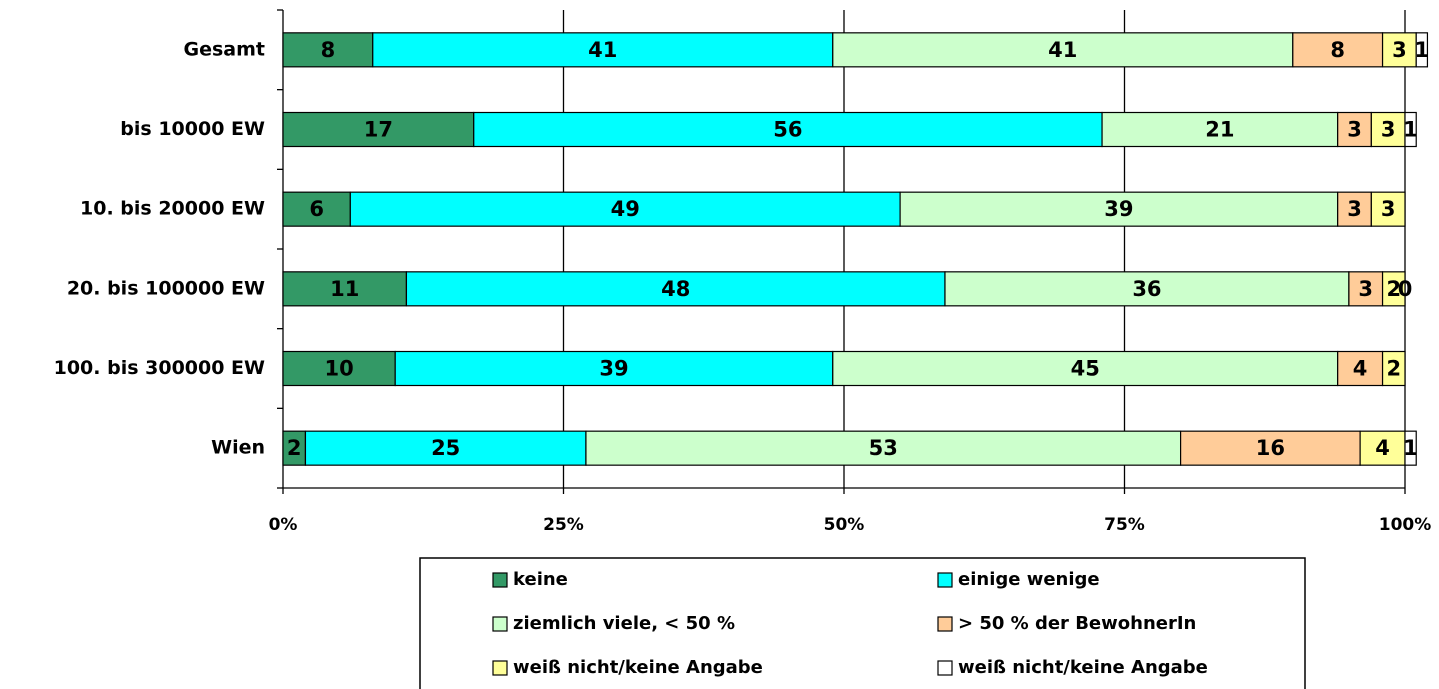  Describe the element at coordinates (225, 49) in the screenshot. I see `y-tick-label: Gesamt` at that location.